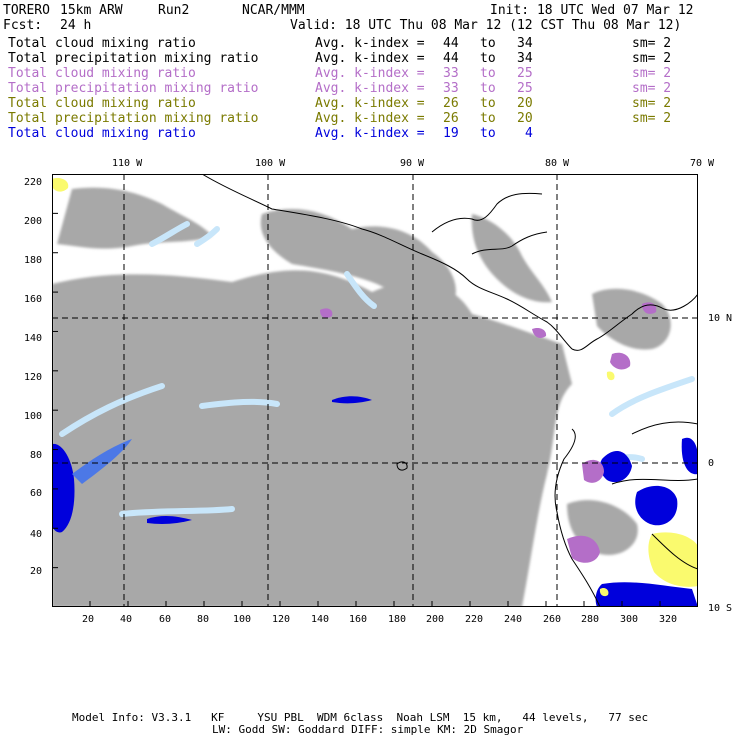 This screenshot has width=740, height=740. I want to click on lon-label: 90 W, so click(412, 163).